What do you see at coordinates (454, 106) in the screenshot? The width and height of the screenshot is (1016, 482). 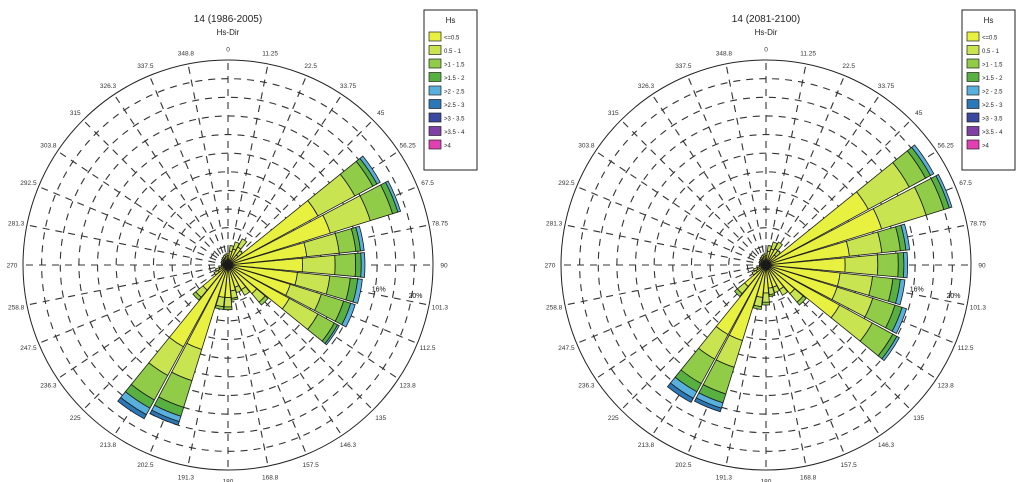 I see `legend-label: >2.5 - 3` at bounding box center [454, 106].